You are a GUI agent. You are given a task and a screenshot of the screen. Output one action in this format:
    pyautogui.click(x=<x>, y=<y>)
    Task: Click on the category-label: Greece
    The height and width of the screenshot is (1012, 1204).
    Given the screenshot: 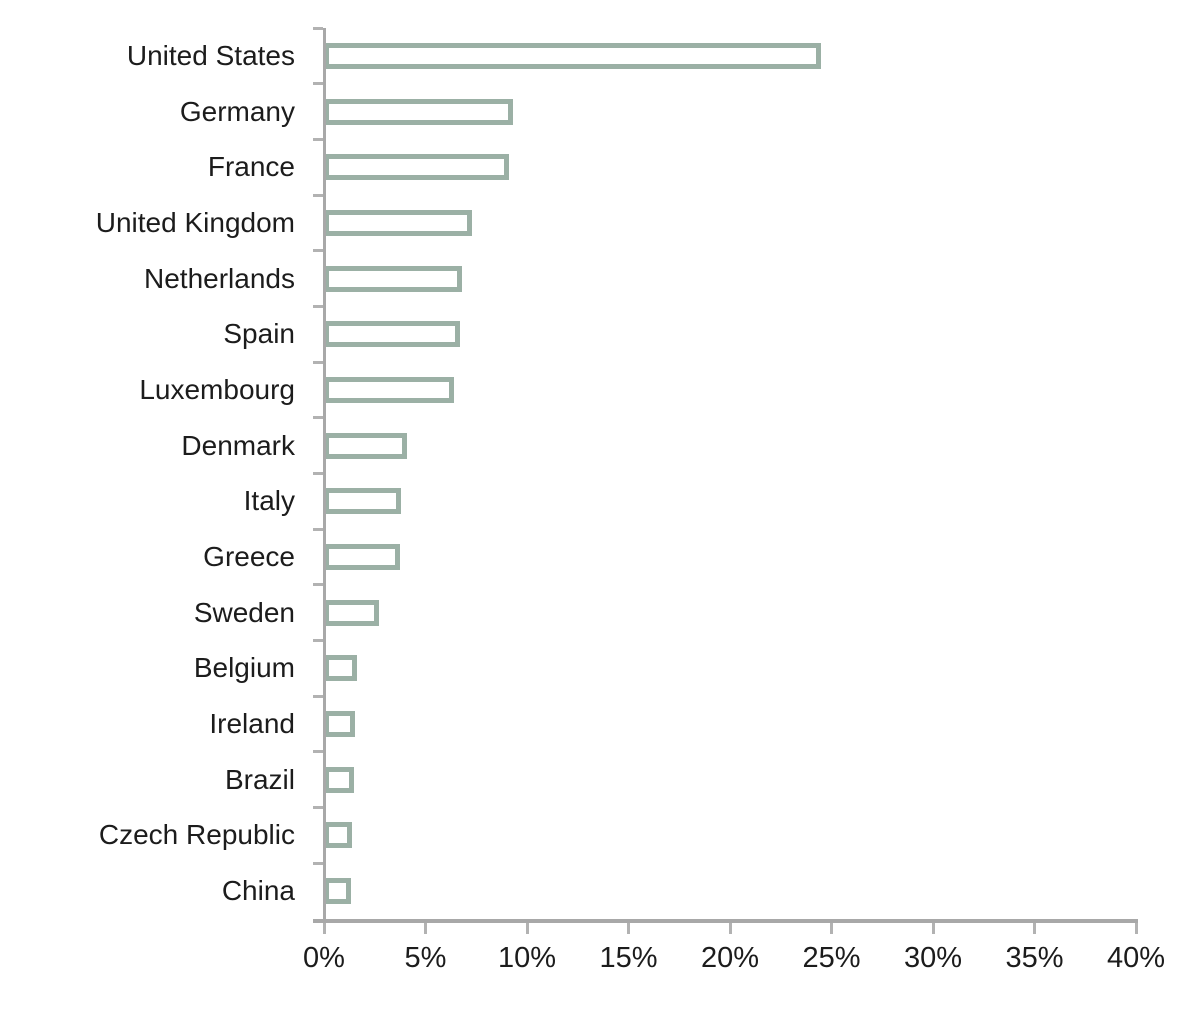 What is the action you would take?
    pyautogui.click(x=249, y=557)
    